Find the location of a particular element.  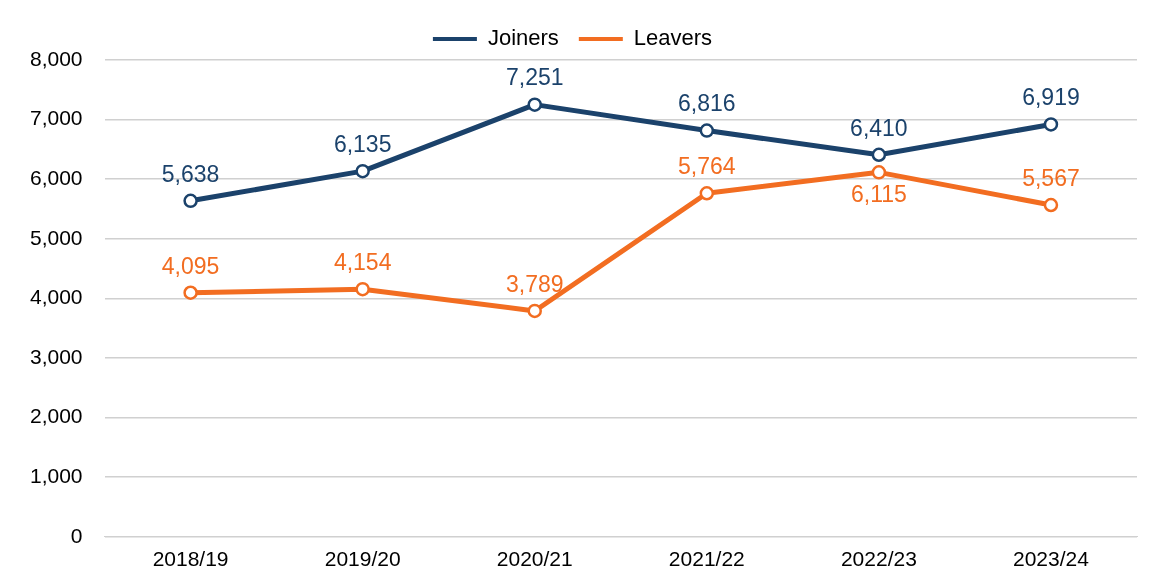

data-label: 5,764 is located at coordinates (707, 166).